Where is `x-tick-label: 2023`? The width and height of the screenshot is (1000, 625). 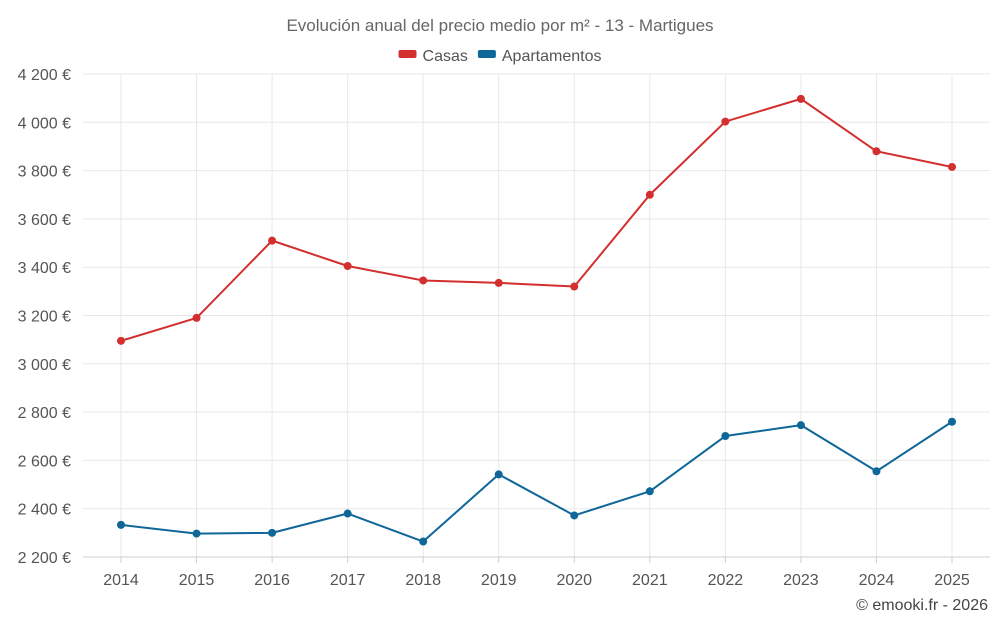
x-tick-label: 2023 is located at coordinates (801, 580).